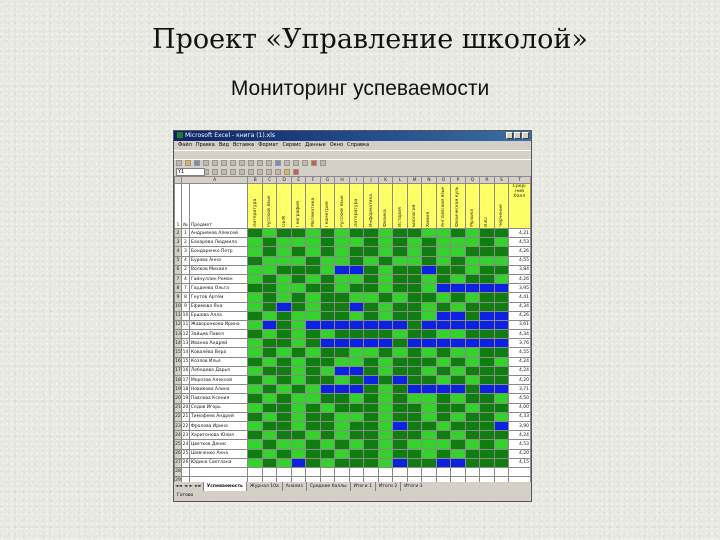 This screenshot has width=720, height=540. I want to click on copy-icon, so click(242, 163).